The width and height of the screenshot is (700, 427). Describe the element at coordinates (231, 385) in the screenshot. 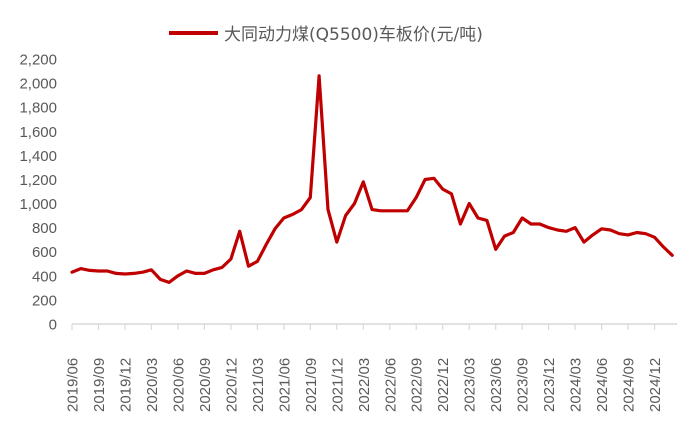

I see `x-tick-label: 2020/12` at that location.